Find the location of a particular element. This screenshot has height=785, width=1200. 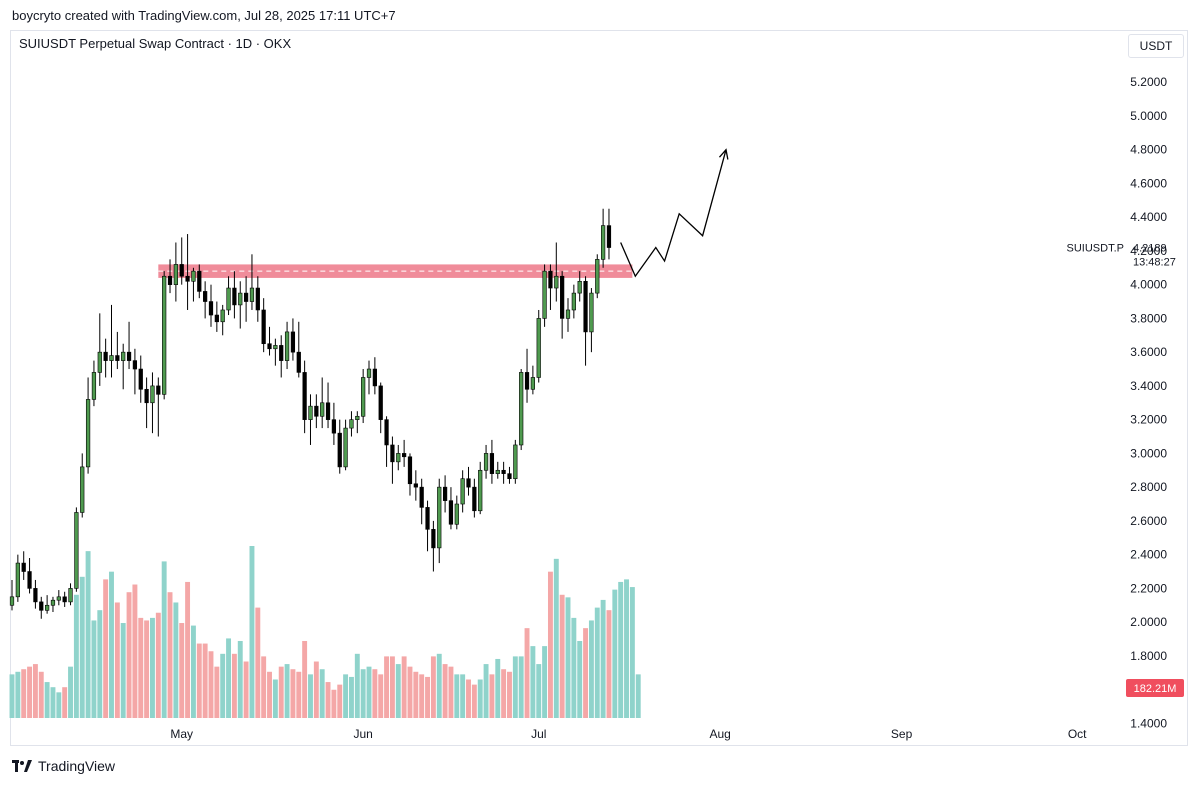

y-tick-label: 2.8000 is located at coordinates (1148, 487).